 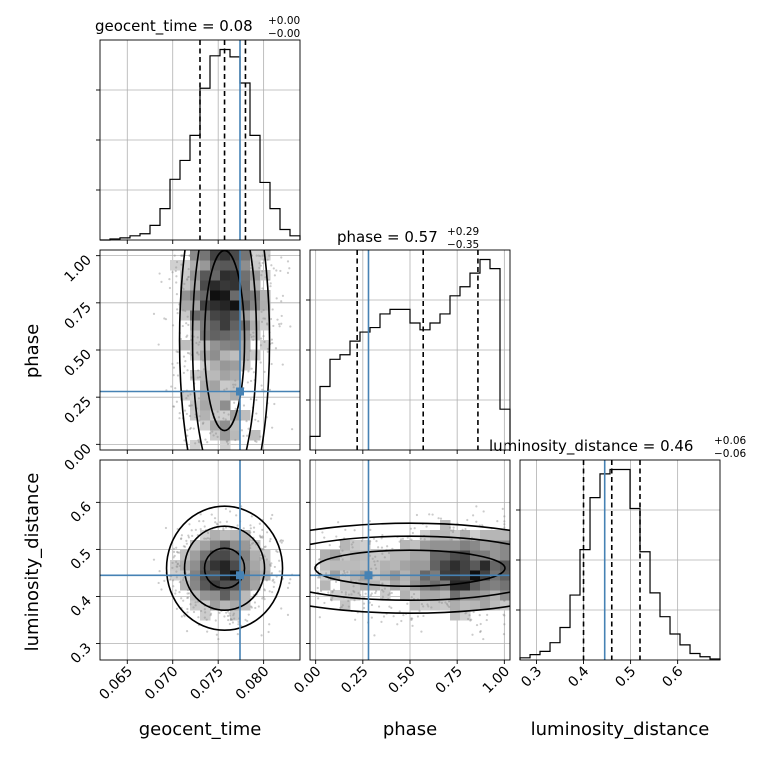 What do you see at coordinates (81, 559) in the screenshot?
I see `y-tick-label: 0.5` at bounding box center [81, 559].